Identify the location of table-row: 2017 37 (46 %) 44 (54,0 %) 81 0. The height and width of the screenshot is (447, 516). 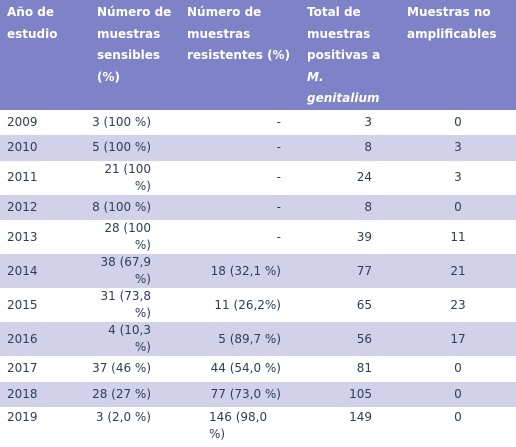
(258, 369).